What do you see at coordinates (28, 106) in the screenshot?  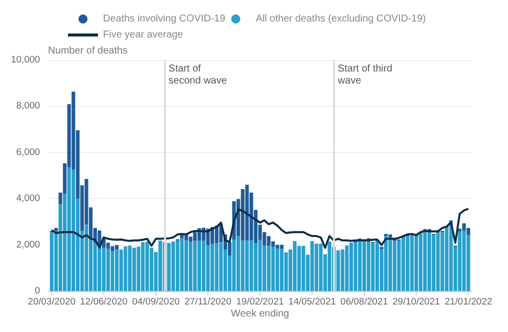 I see `y-tick-label: 8,000` at bounding box center [28, 106].